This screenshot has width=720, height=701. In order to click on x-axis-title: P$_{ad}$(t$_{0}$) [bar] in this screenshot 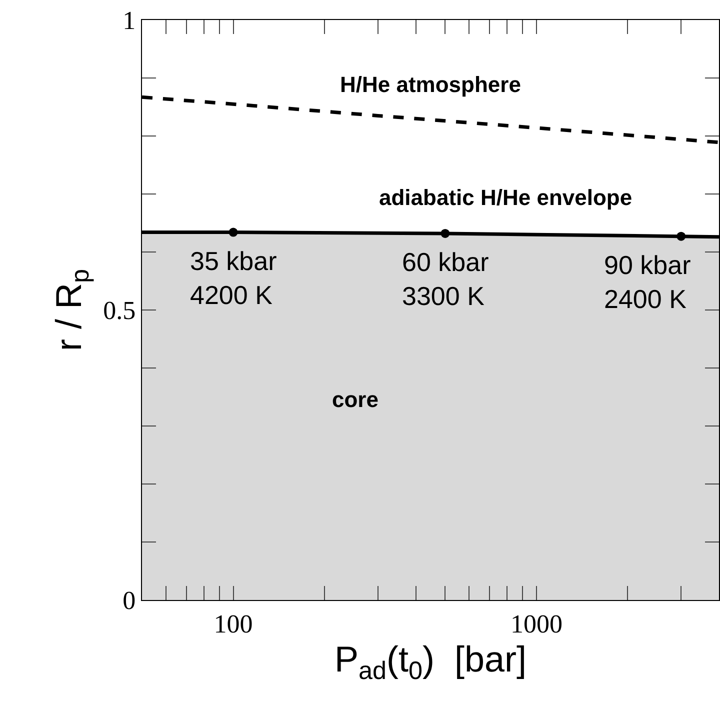, I will do `click(430, 661)`.